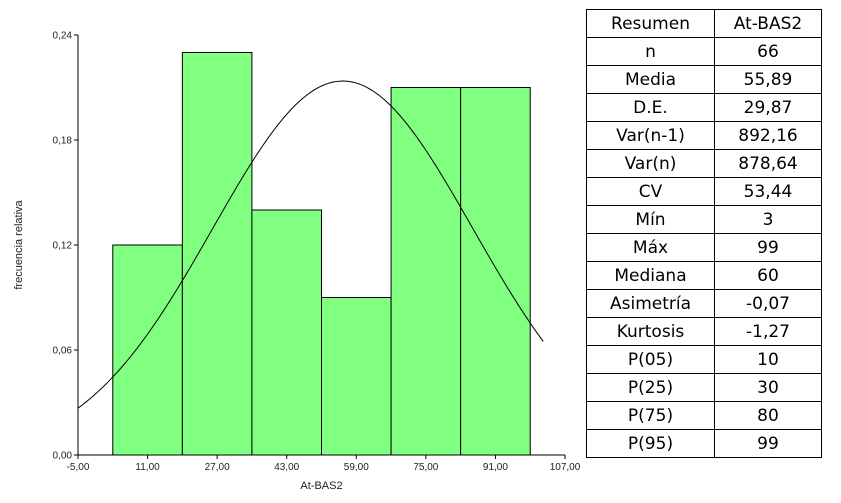 The image size is (841, 503). Describe the element at coordinates (768, 415) in the screenshot. I see `stat-value: 80` at that location.